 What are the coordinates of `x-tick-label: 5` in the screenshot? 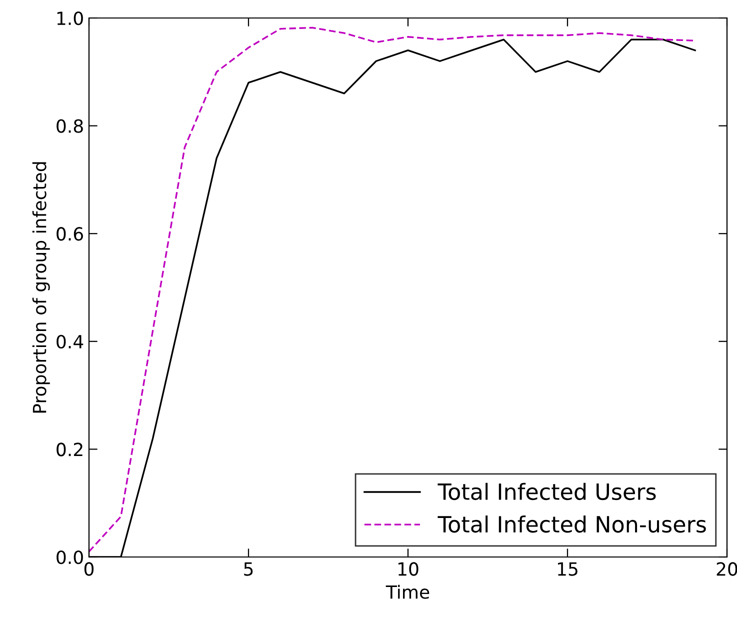 It's located at (248, 569).